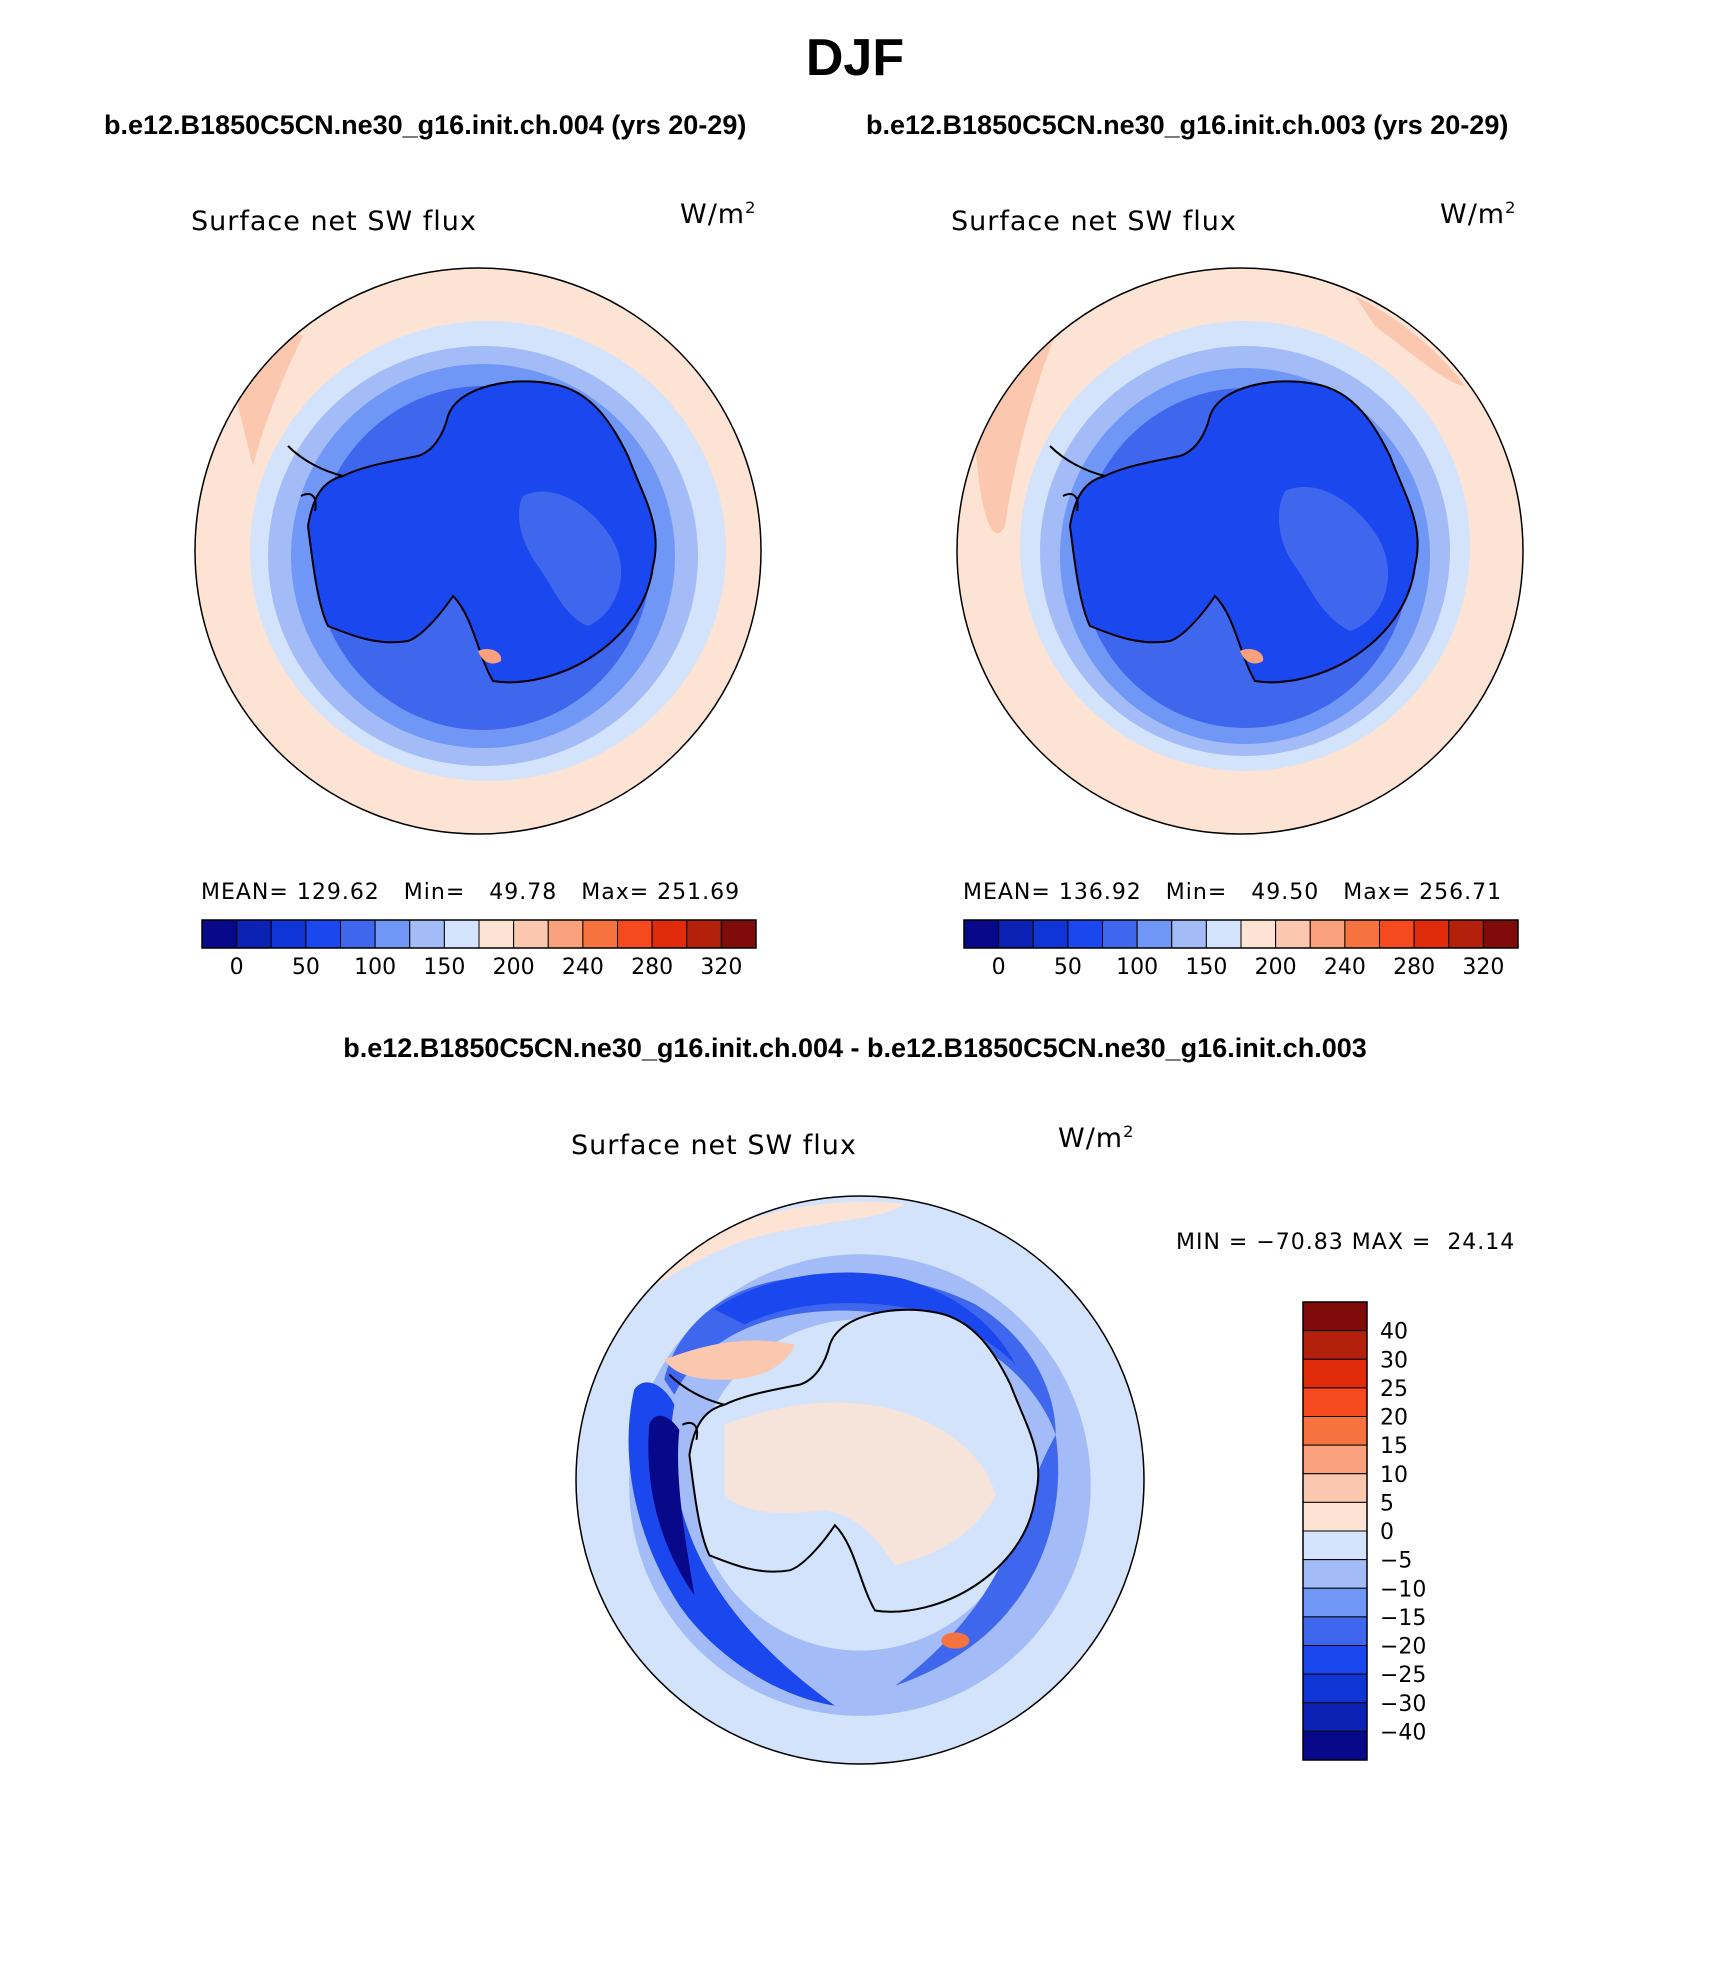  What do you see at coordinates (855, 58) in the screenshot?
I see `main-title: DJF` at bounding box center [855, 58].